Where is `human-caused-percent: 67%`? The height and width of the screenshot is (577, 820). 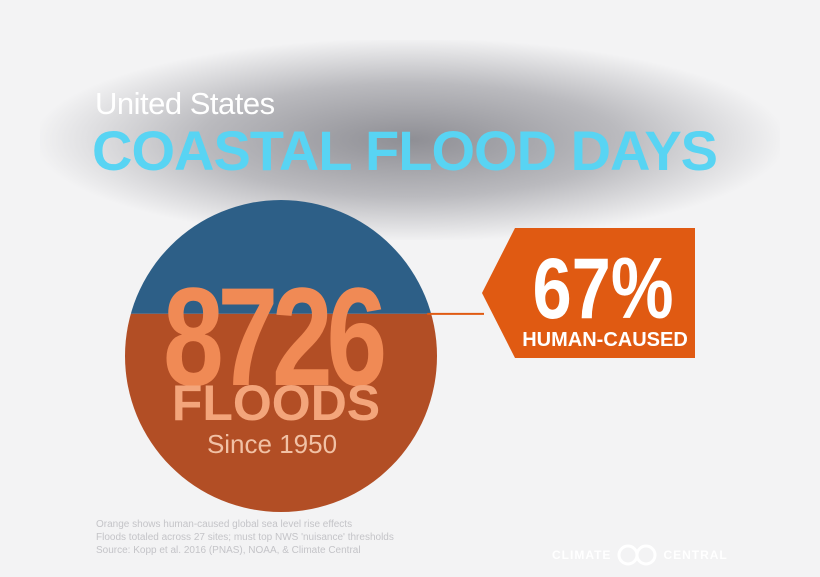 human-caused-percent: 67% is located at coordinates (602, 288).